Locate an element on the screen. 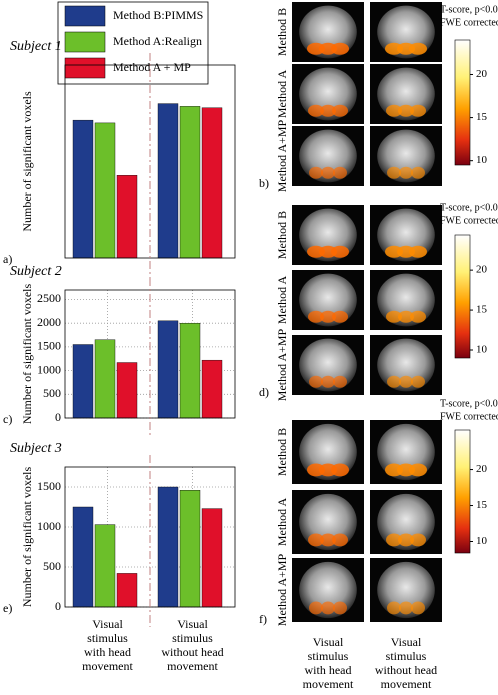 The image size is (498, 695). panel-label: f) is located at coordinates (263, 619).